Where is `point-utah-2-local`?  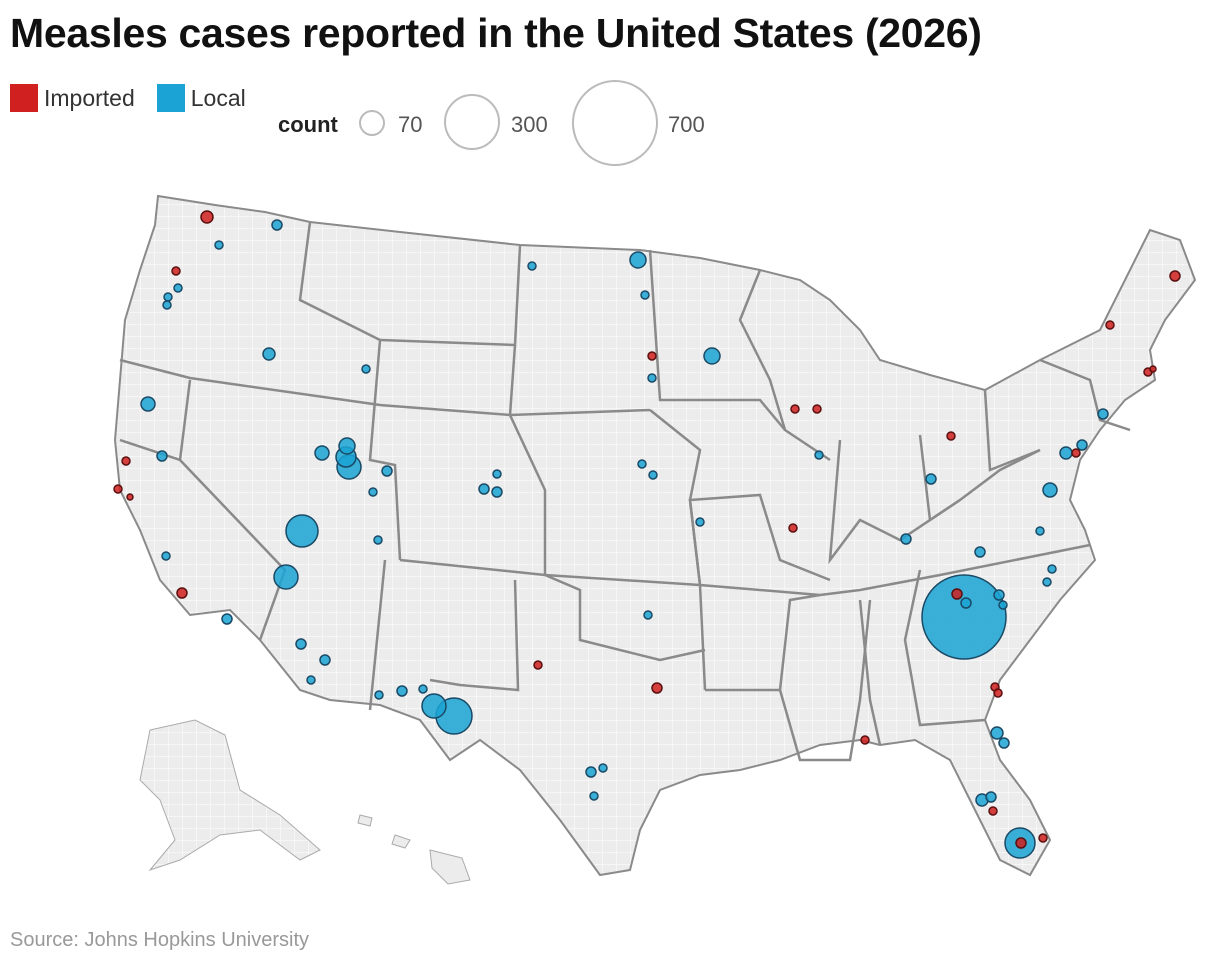 point-utah-2-local is located at coordinates (322, 453).